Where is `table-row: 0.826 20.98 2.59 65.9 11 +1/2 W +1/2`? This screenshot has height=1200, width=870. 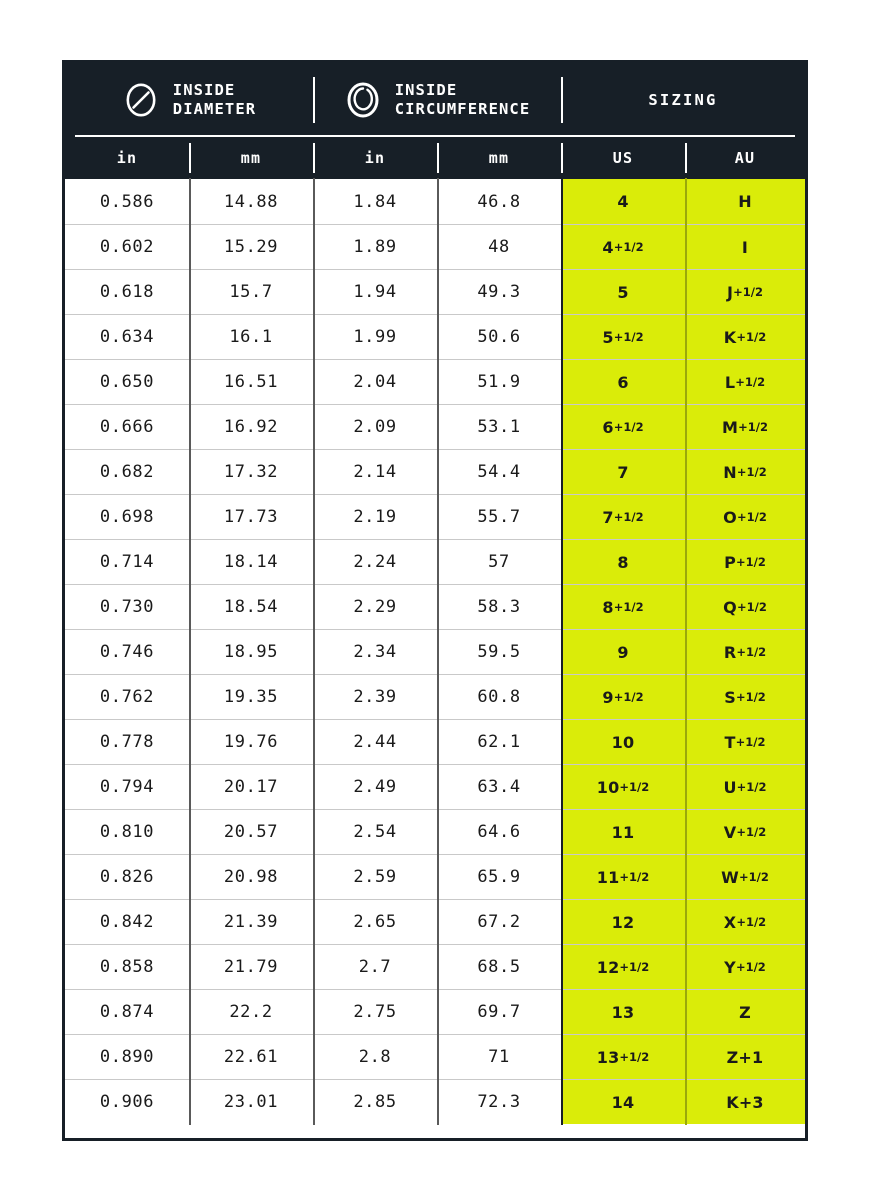
table-row: 0.826 20.98 2.59 65.9 11 +1/2 W +1/2 is located at coordinates (435, 877).